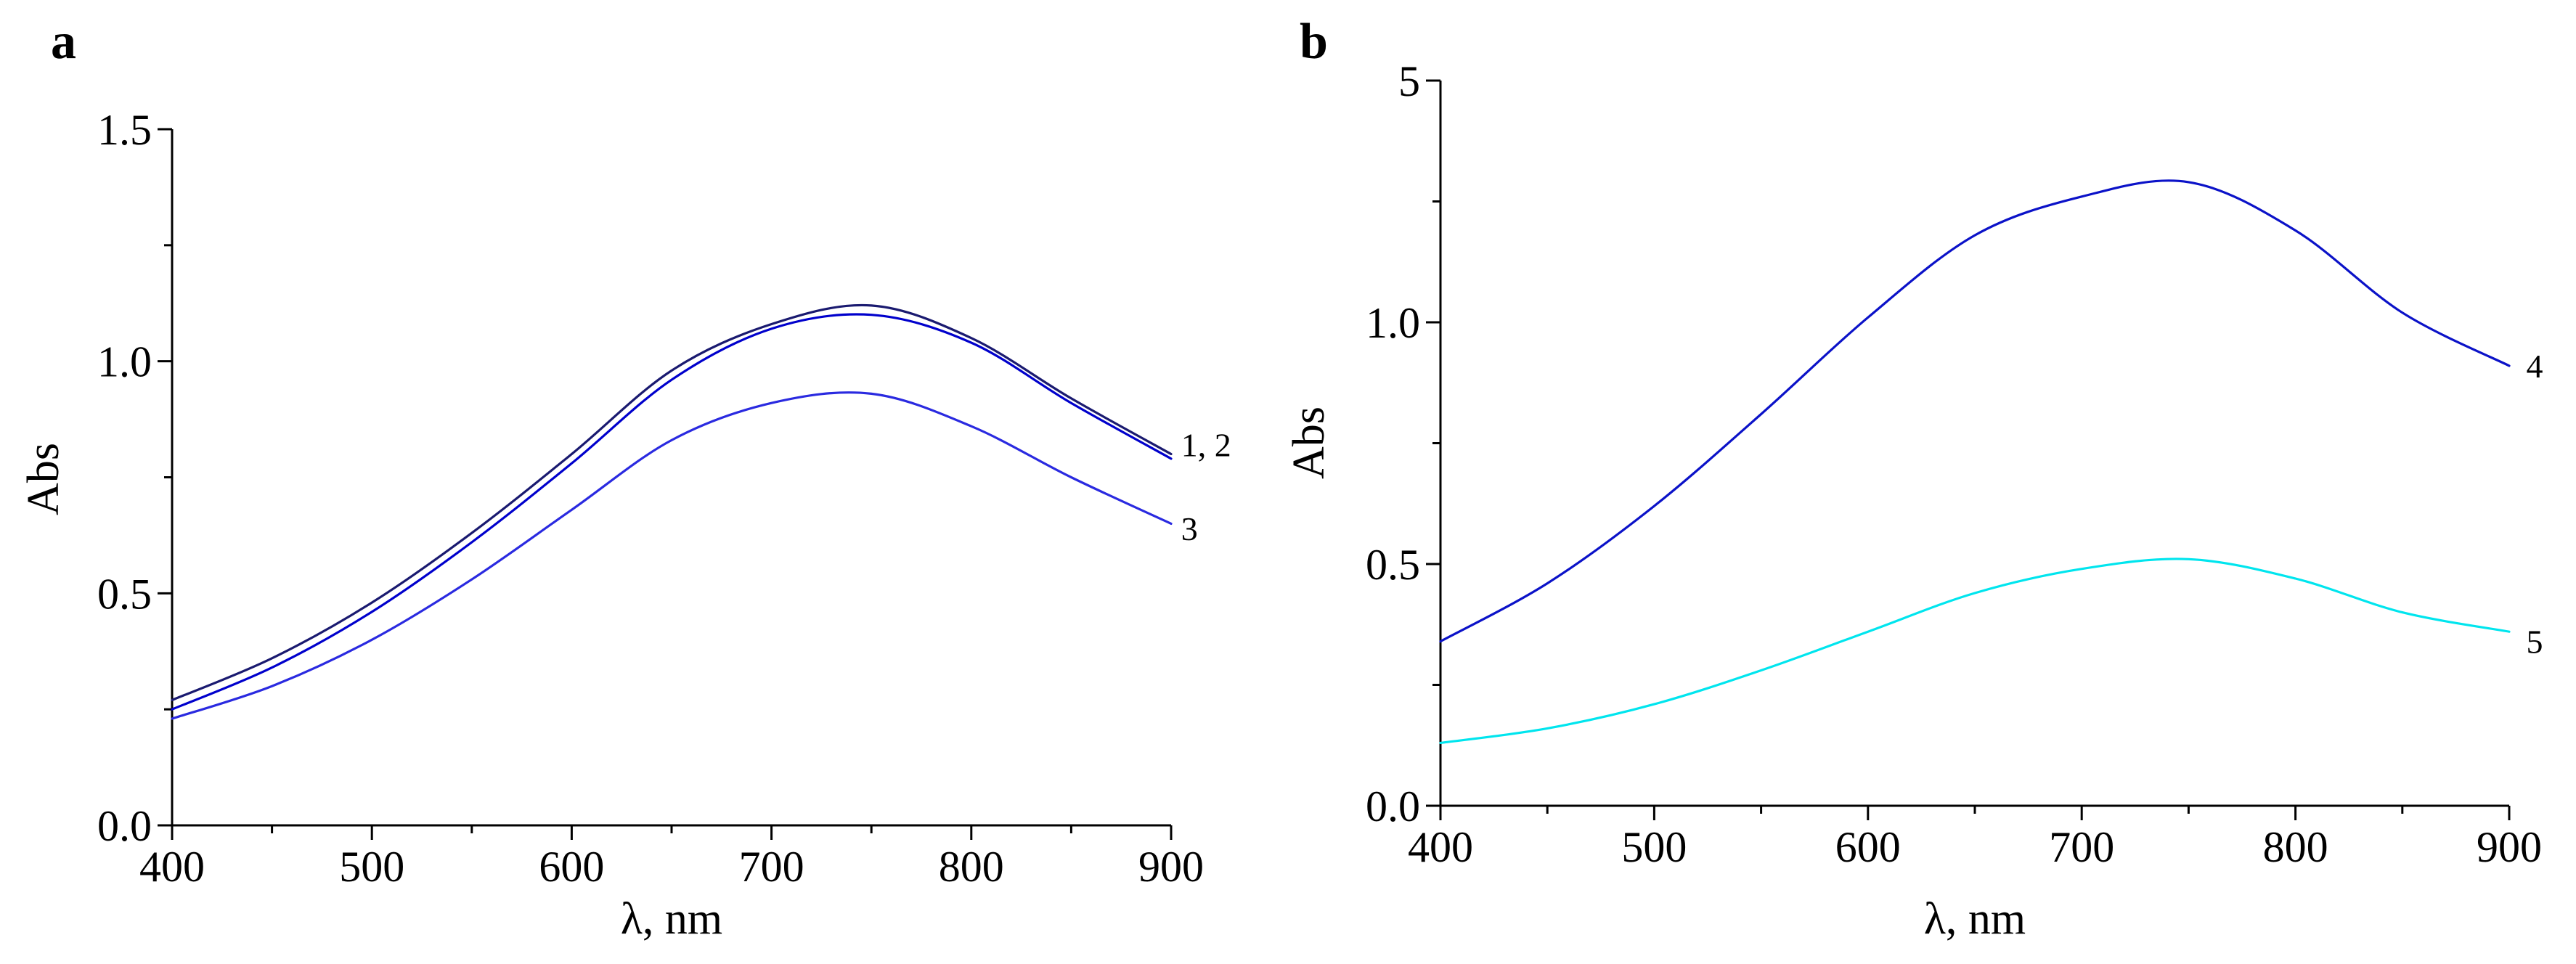  What do you see at coordinates (1171, 867) in the screenshot?
I see `x-tick-label-a-900: 900` at bounding box center [1171, 867].